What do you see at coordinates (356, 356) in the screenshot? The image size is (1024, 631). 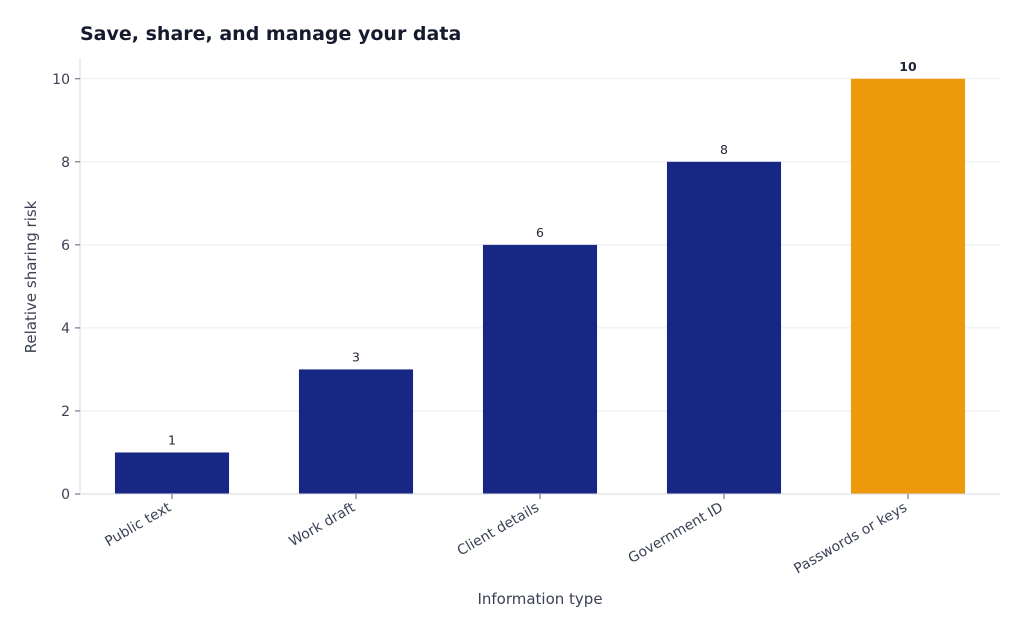 I see `data-label: 3` at bounding box center [356, 356].